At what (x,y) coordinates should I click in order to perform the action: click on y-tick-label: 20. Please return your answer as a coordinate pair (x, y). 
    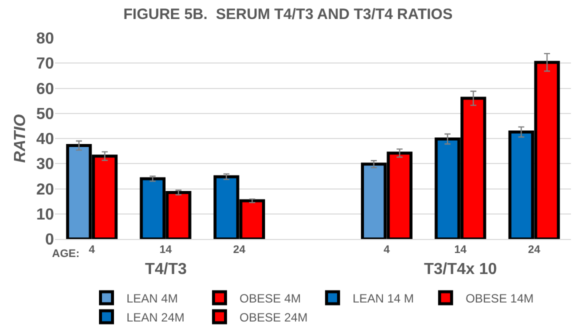
    Looking at the image, I should click on (45, 189).